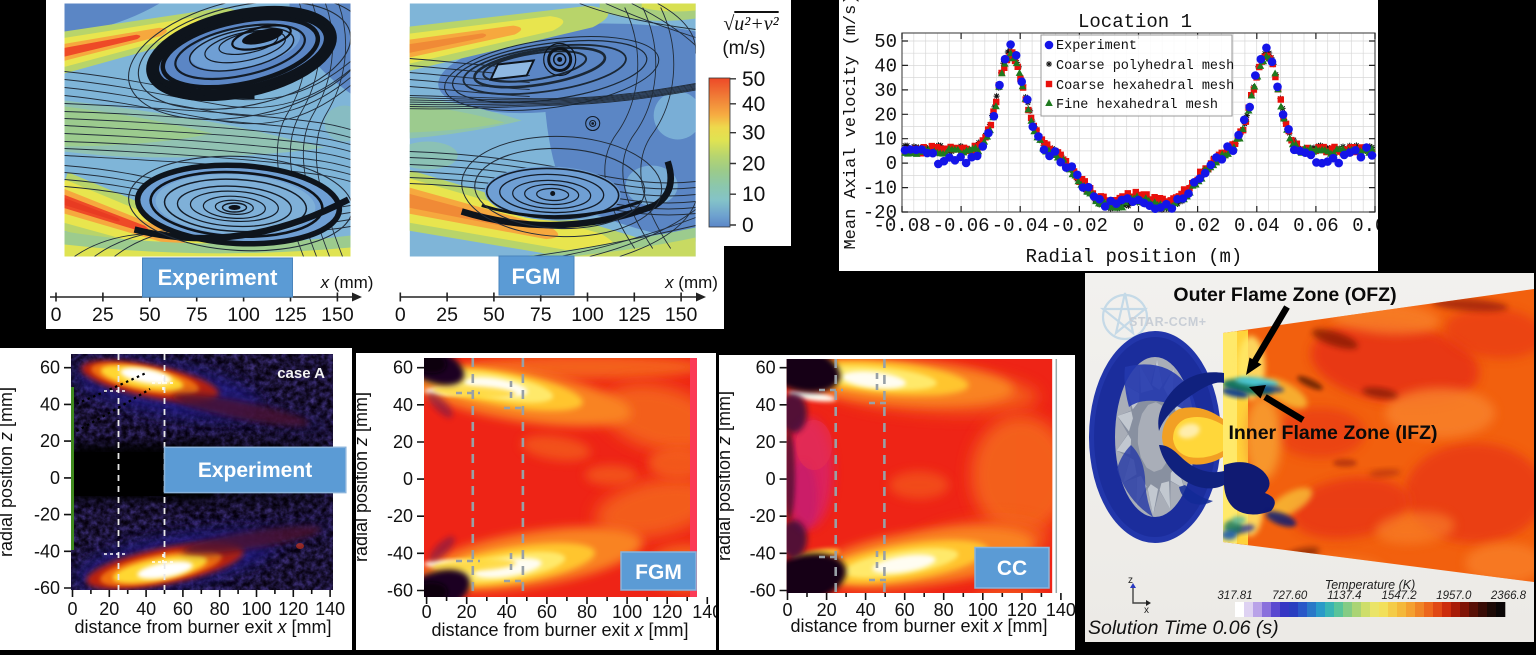 This screenshot has width=1536, height=655. Describe the element at coordinates (743, 48) in the screenshot. I see `svg-text: (m/s)` at that location.